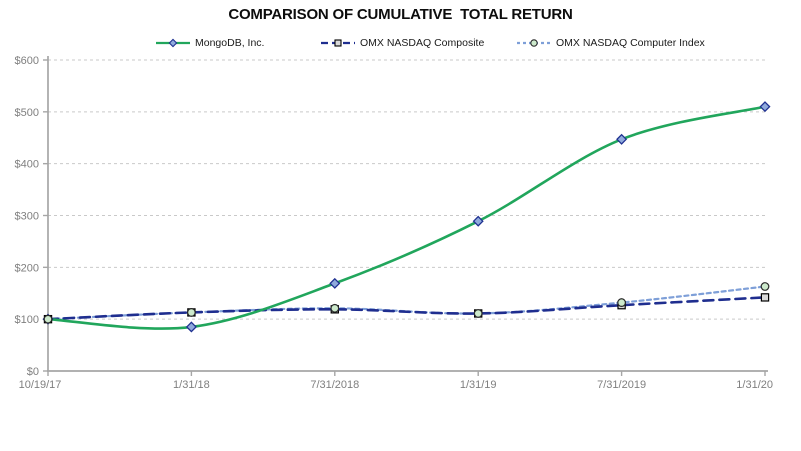 The width and height of the screenshot is (801, 451). I want to click on y-tick-label: $200, so click(27, 268).